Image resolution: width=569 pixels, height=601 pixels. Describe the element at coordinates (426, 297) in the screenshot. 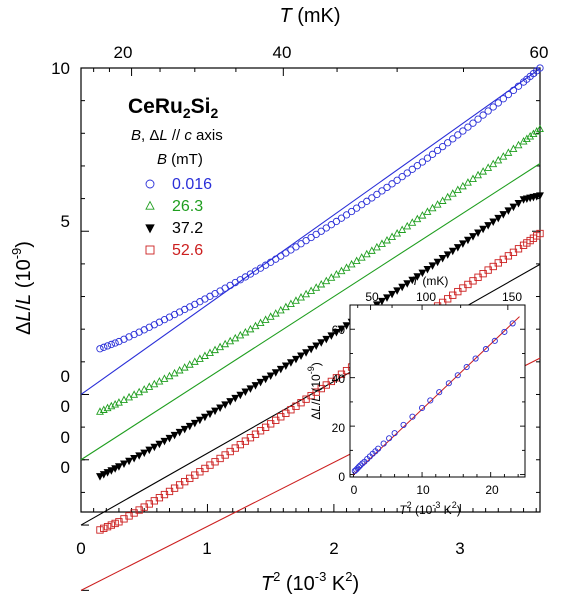

I see `inset-top-tick-label: 100` at that location.